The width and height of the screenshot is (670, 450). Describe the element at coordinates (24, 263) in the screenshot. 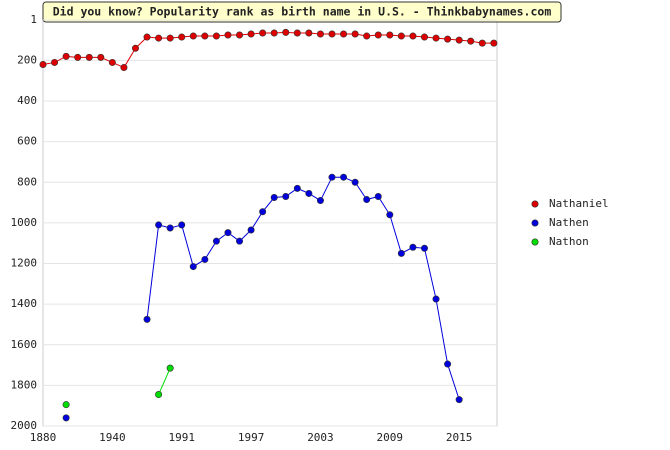

I see `y-tick-label: 1200` at that location.